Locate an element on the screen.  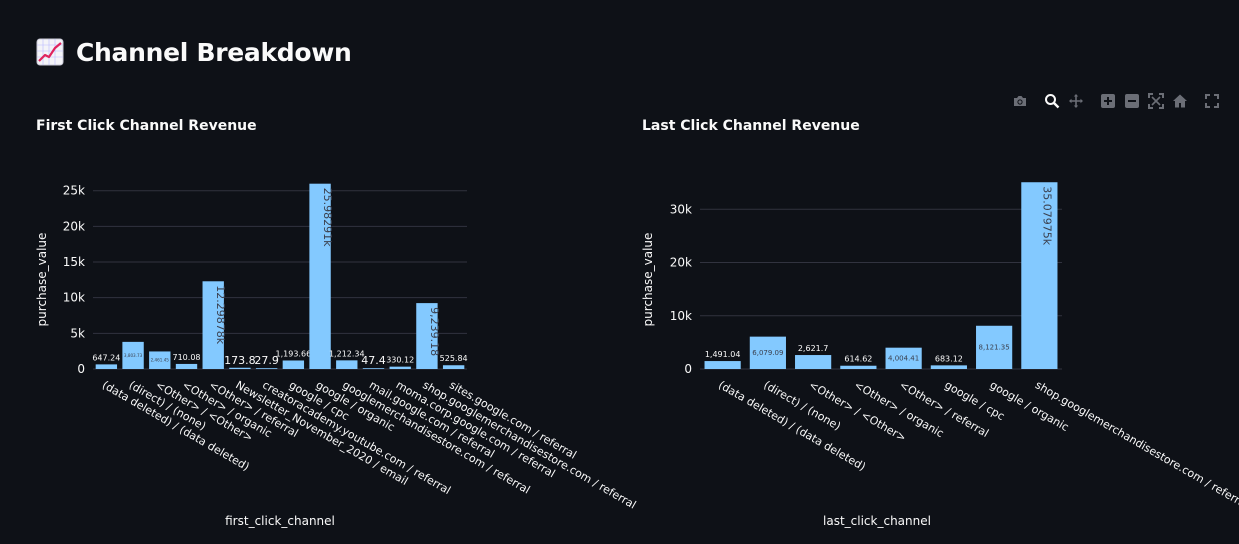
reset-axes-icon is located at coordinates (1180, 101).